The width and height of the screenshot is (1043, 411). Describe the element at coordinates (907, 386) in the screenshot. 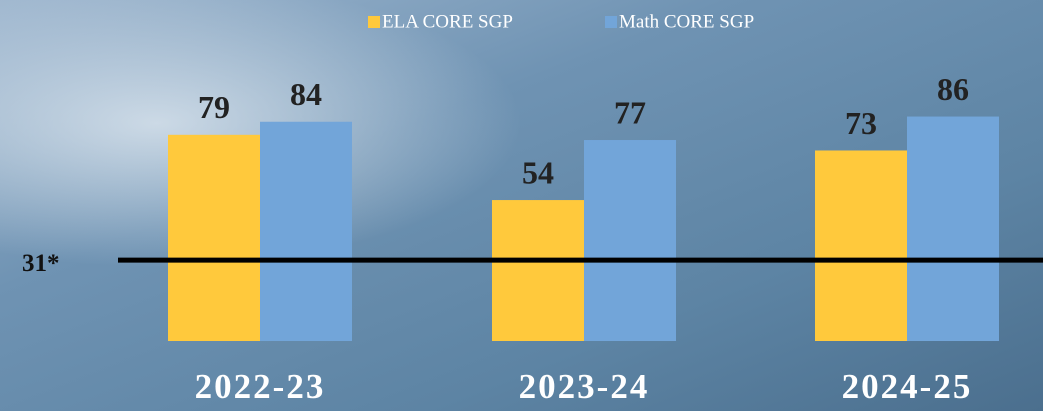

I see `x-tick-label: 2024-25` at that location.